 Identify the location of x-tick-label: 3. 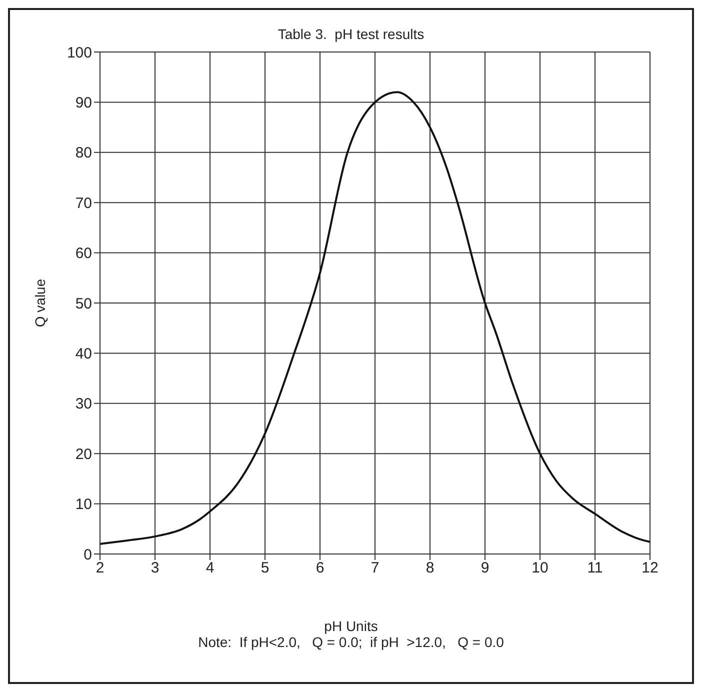
(155, 568).